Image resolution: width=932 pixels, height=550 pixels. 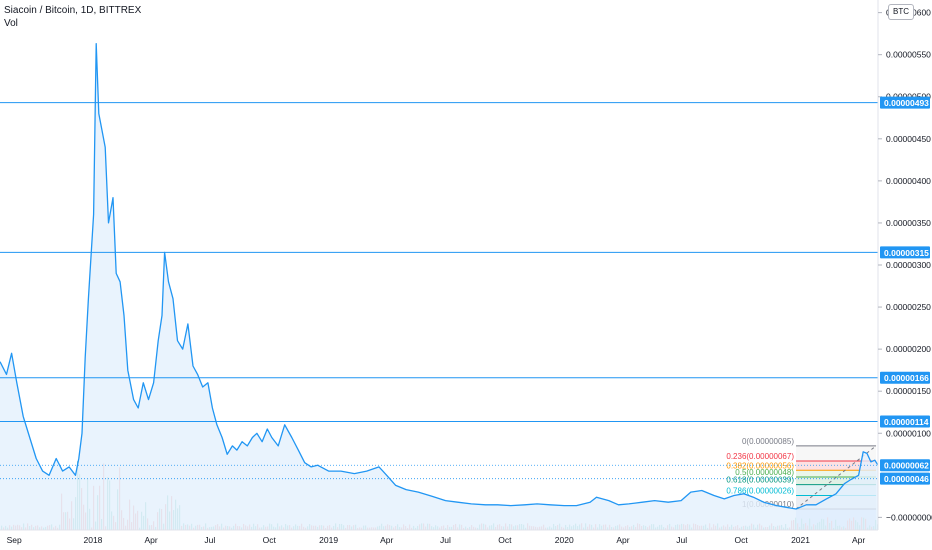 I want to click on y-tick-label: 0.00000300, so click(x=908, y=265).